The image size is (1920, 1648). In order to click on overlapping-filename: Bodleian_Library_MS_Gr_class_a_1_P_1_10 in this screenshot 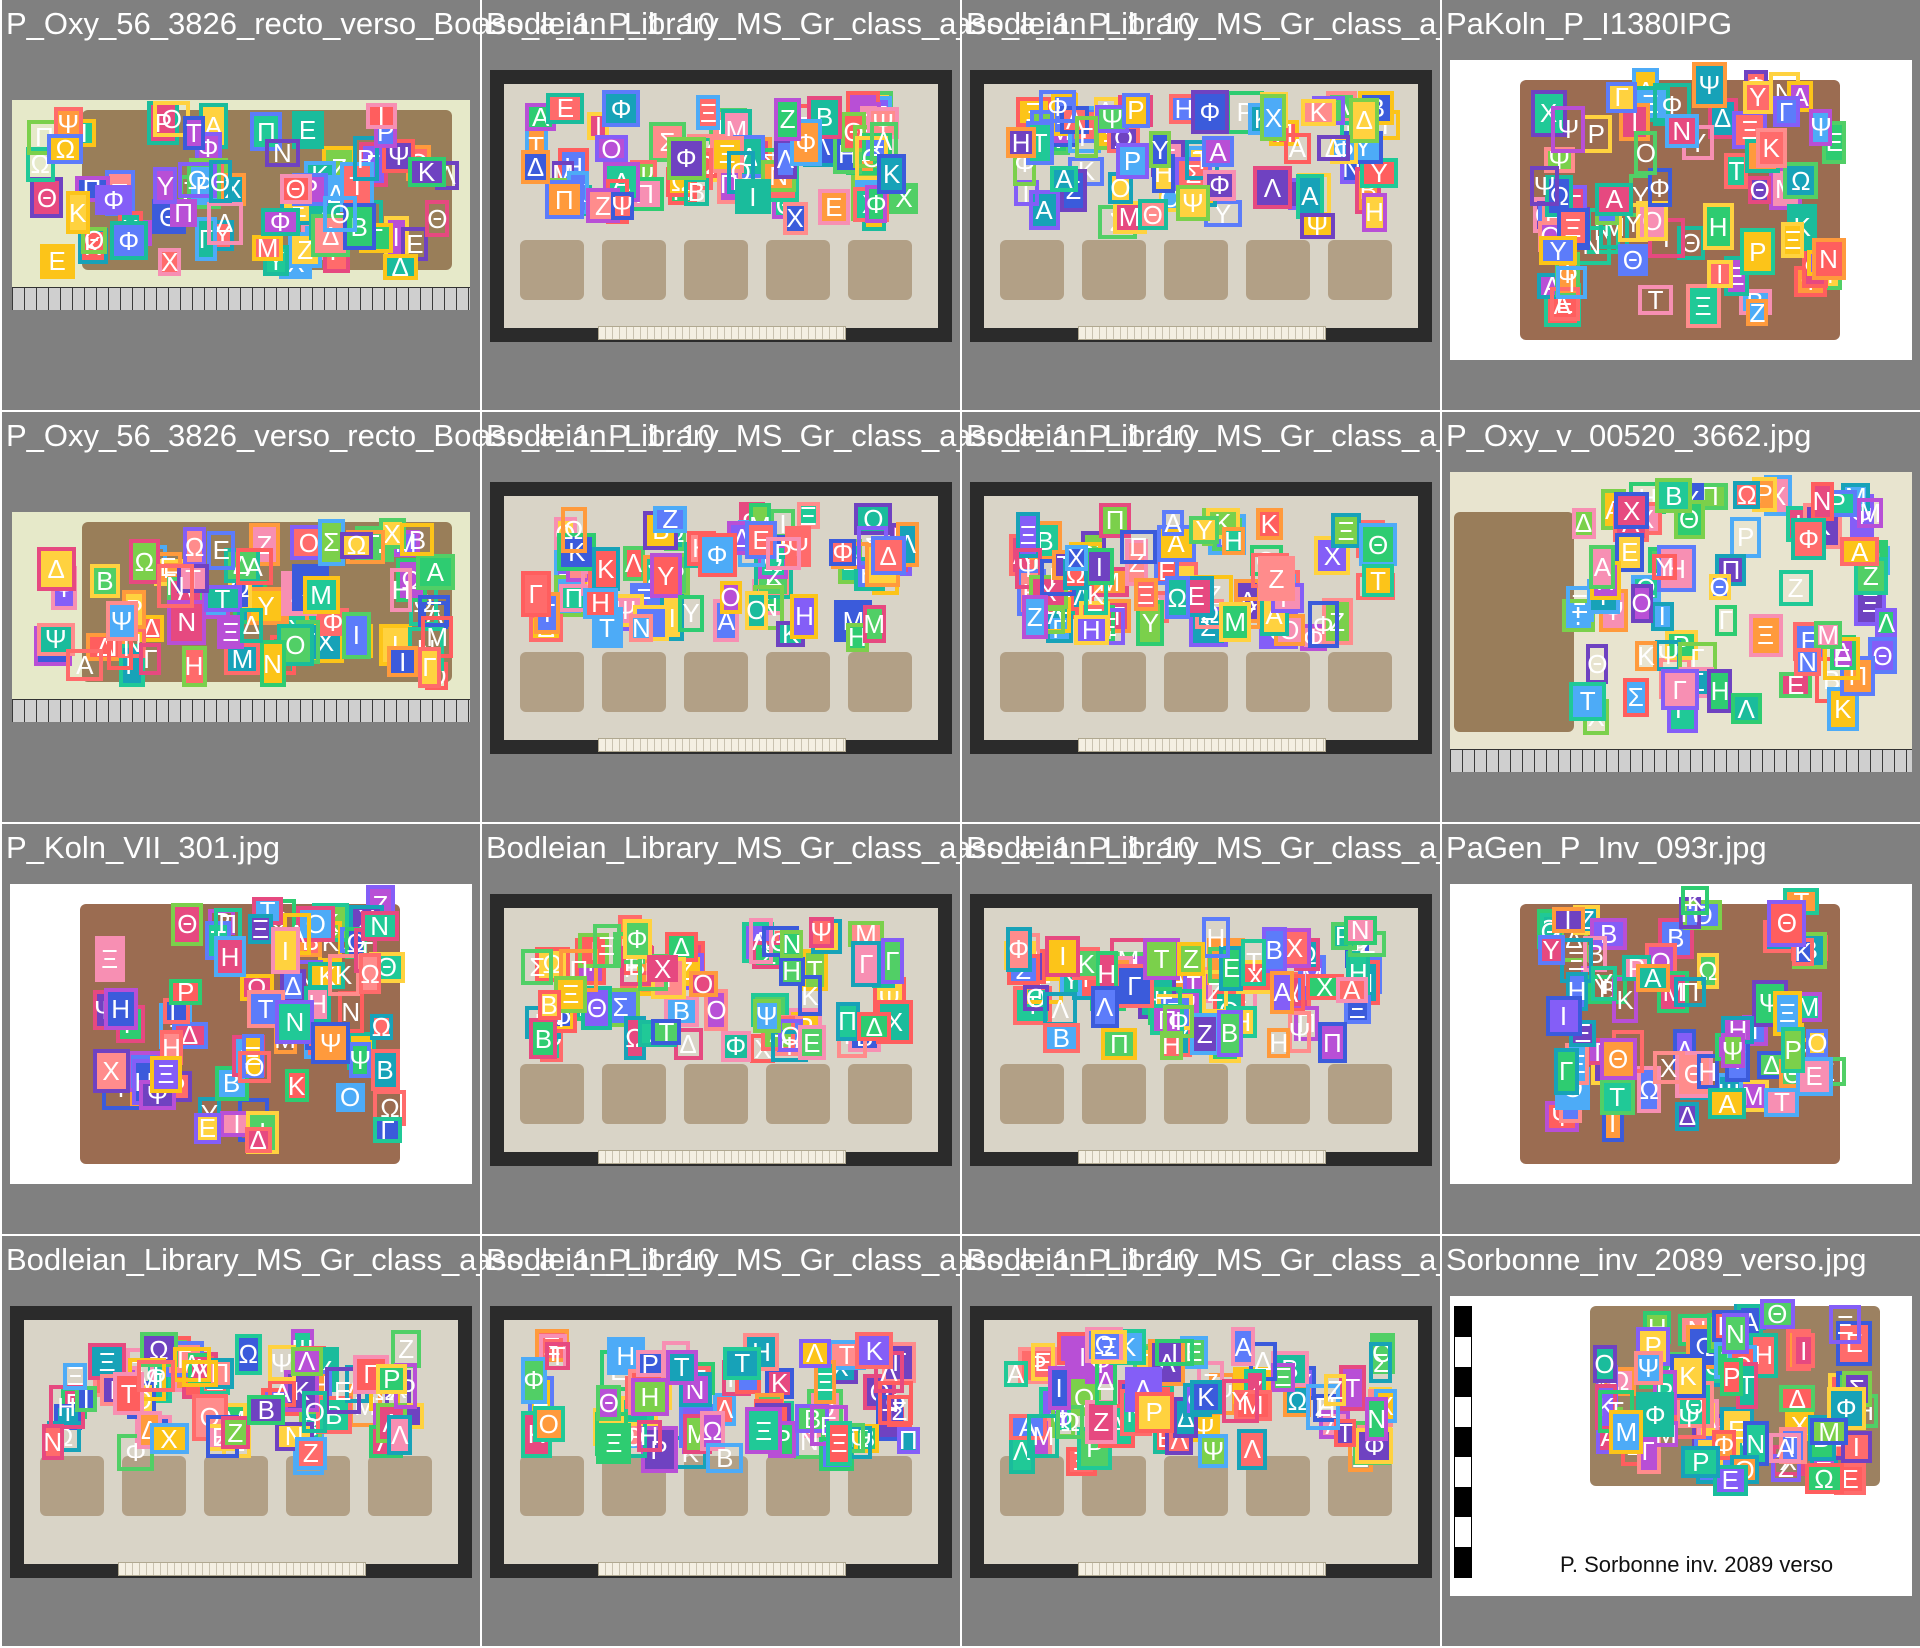, I will do `click(1079, 23)`.